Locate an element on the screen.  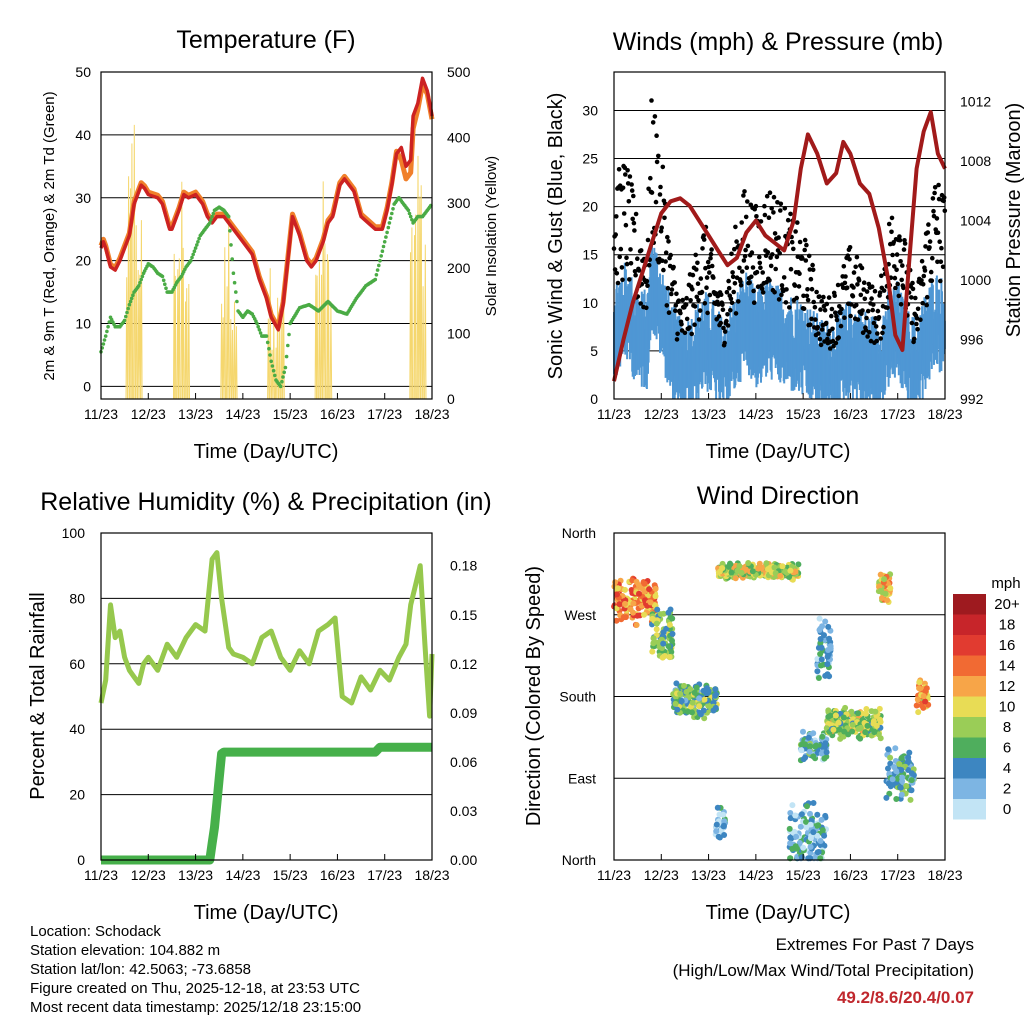
y-tick-label: 10 is located at coordinates (590, 303).